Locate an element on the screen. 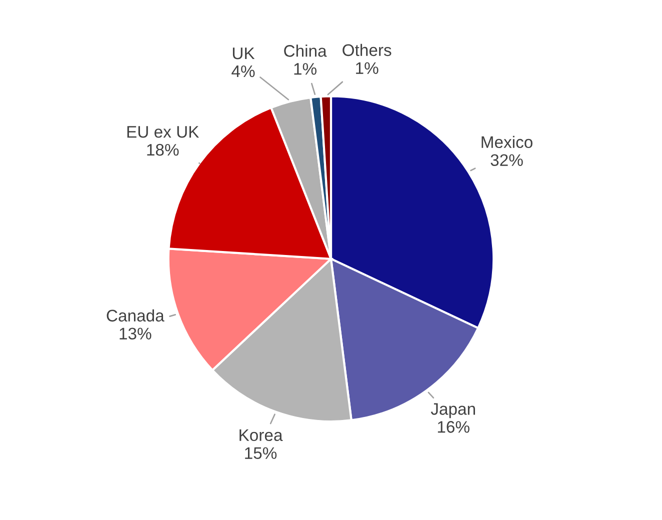 The height and width of the screenshot is (520, 662). data-label: 4% is located at coordinates (243, 71).